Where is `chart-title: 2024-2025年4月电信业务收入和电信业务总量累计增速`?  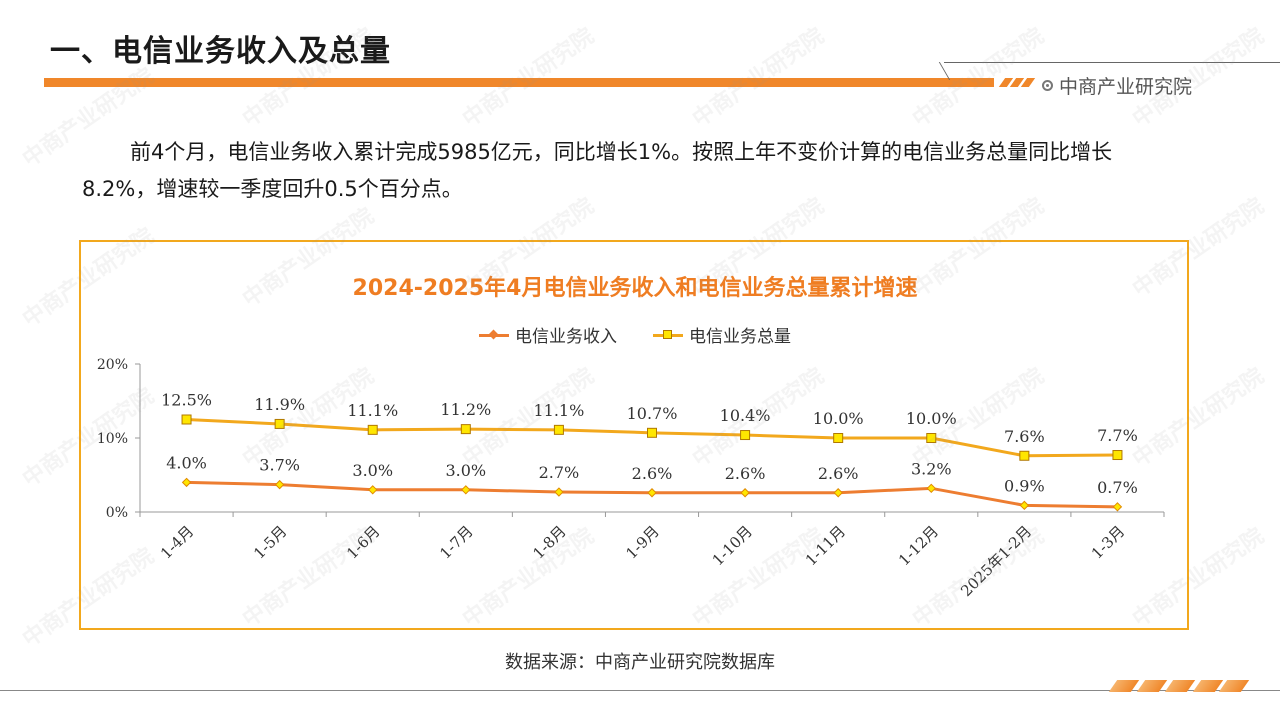
chart-title: 2024-2025年4月电信业务收入和电信业务总量累计增速 is located at coordinates (635, 288).